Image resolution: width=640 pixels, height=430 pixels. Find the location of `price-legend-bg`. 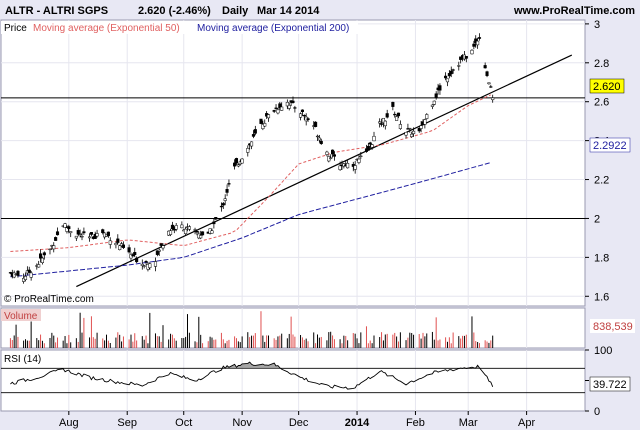

price-legend-bg is located at coordinates (179, 27).